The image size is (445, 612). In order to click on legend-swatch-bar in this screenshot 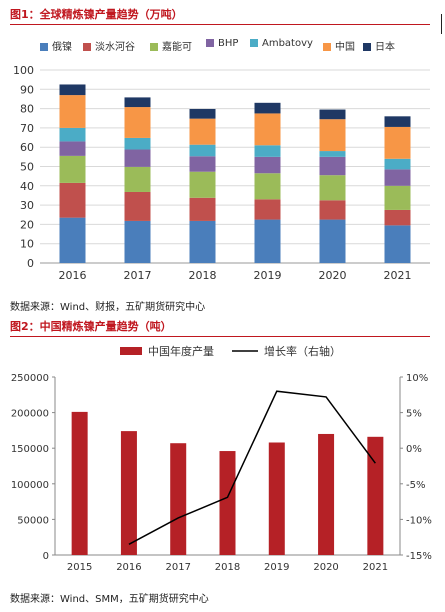, I will do `click(131, 351)`.